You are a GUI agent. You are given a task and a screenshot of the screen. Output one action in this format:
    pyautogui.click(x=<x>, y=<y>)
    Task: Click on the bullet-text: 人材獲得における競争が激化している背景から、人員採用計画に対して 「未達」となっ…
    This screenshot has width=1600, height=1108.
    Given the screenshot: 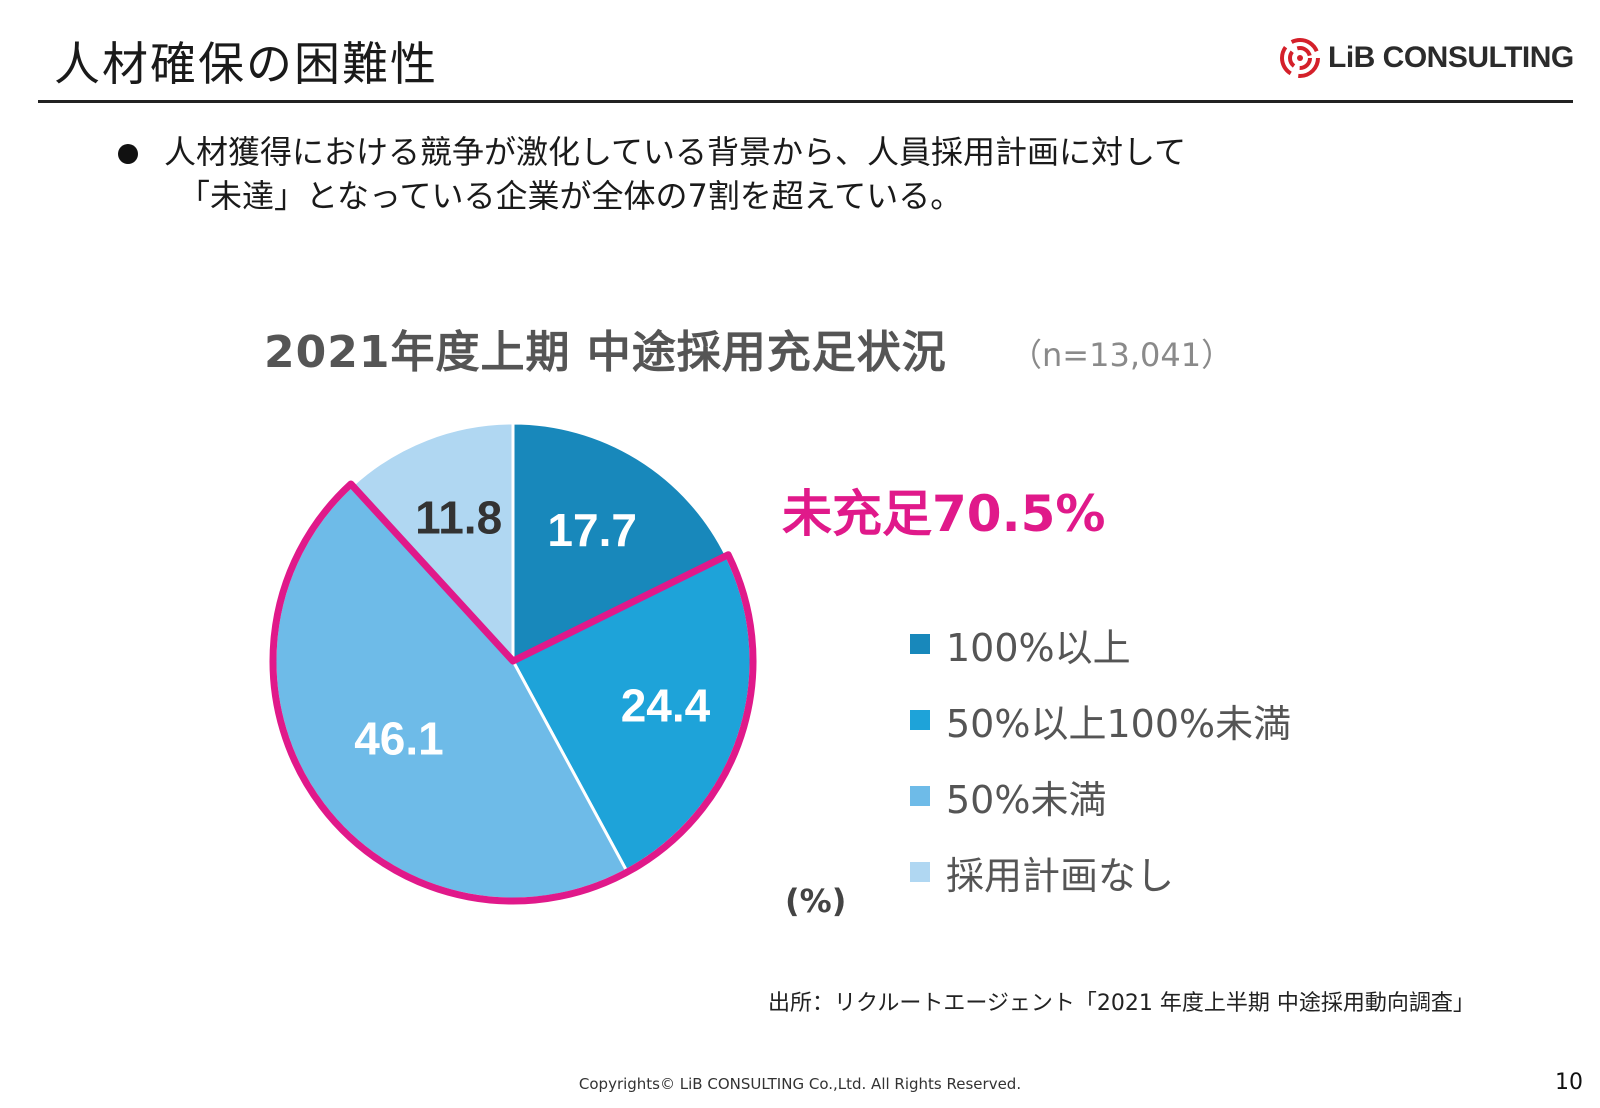 What is the action you would take?
    pyautogui.click(x=675, y=174)
    